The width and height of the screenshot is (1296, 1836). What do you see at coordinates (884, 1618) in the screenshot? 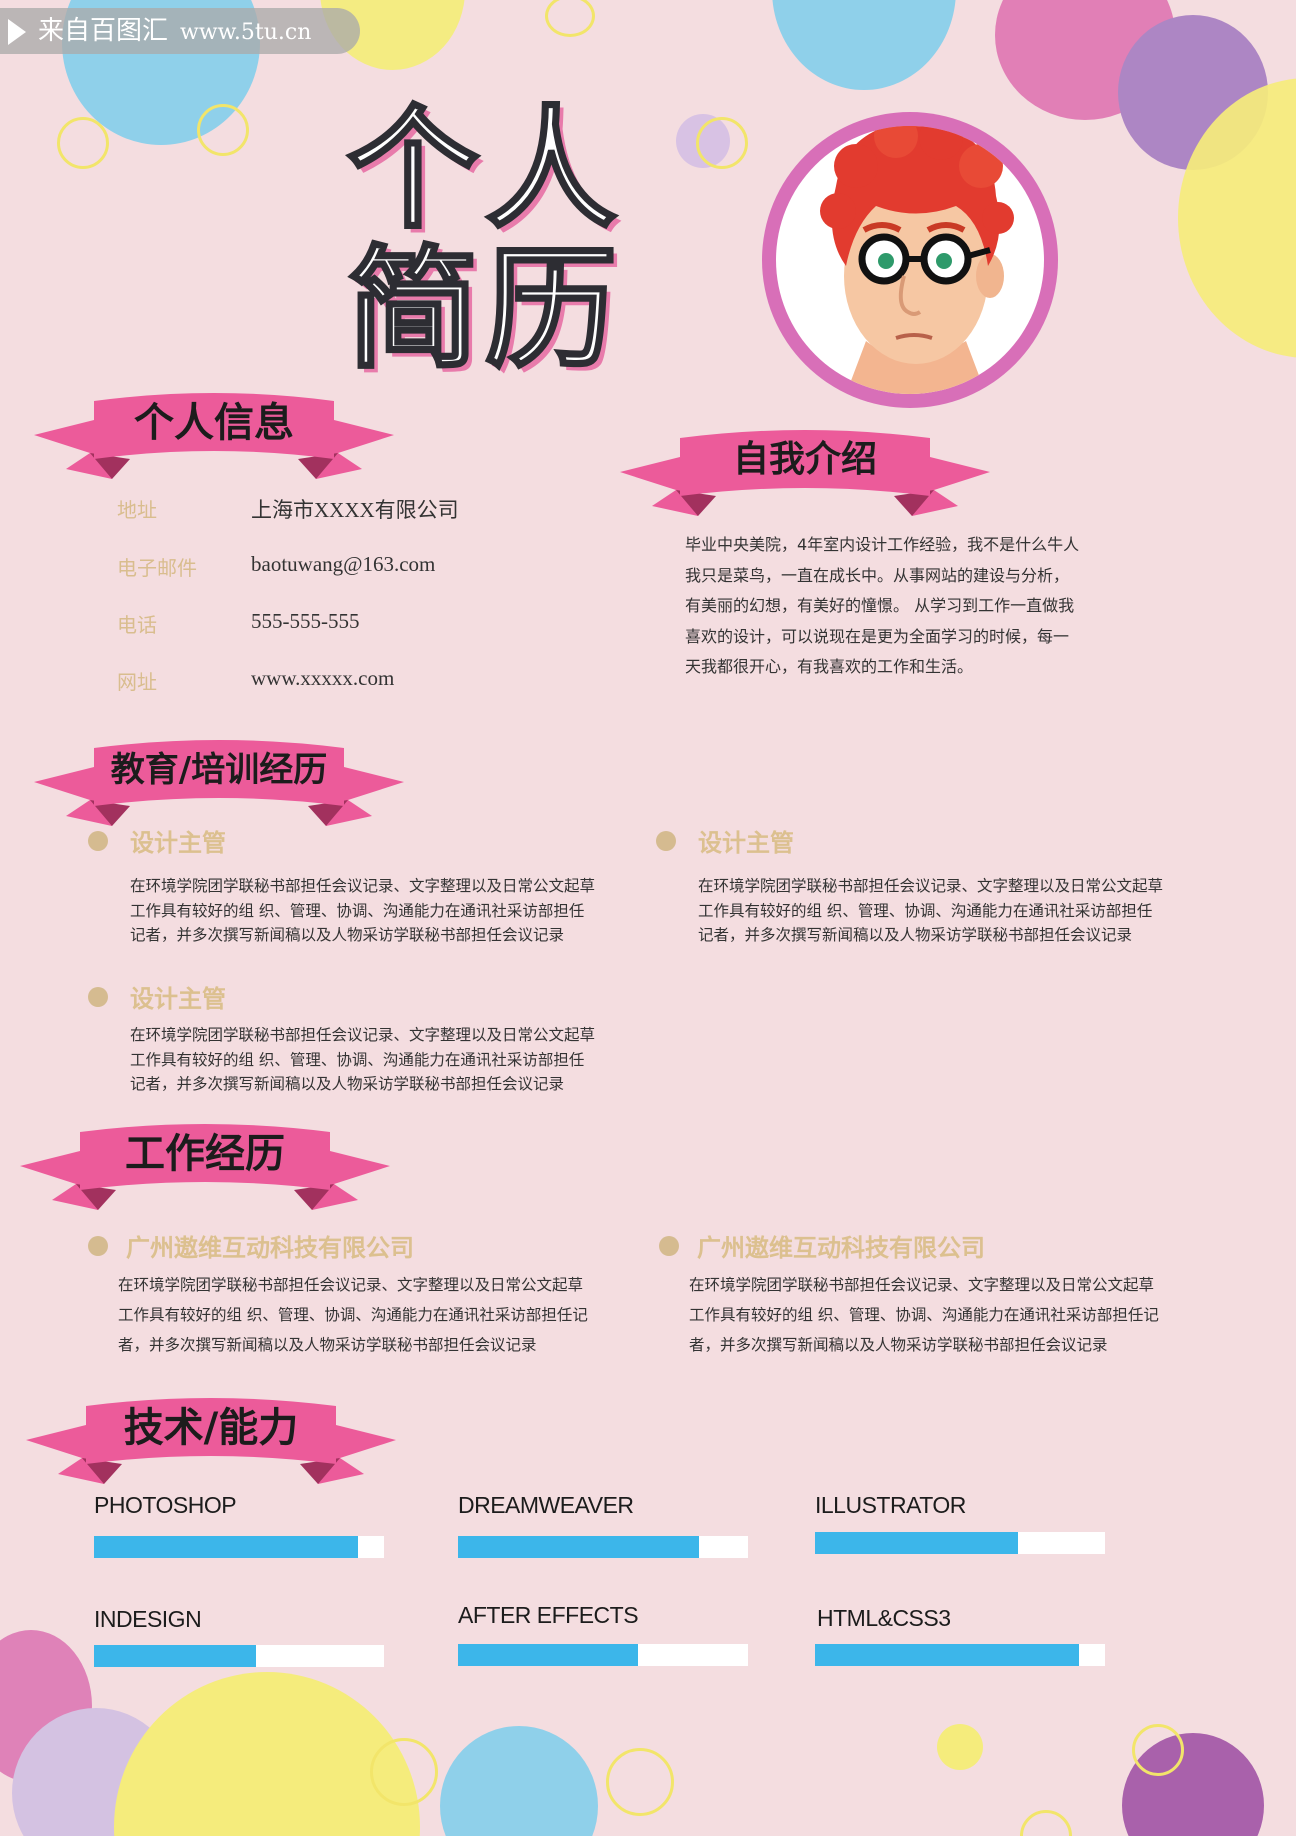
I see `skill-name-html-css3: HTML&CSS3` at bounding box center [884, 1618].